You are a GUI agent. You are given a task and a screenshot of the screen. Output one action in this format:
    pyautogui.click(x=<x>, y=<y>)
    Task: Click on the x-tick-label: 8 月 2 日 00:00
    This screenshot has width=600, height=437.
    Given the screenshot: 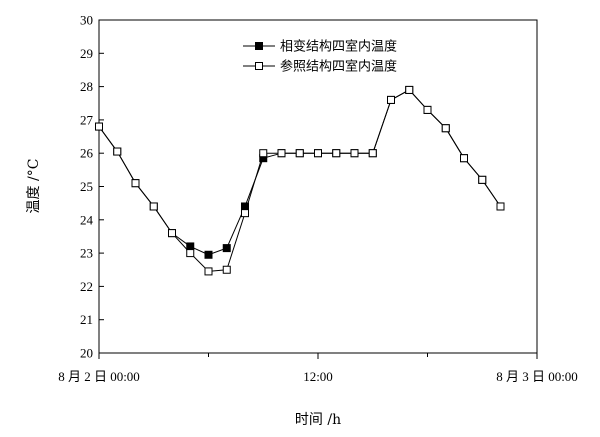 What is the action you would take?
    pyautogui.click(x=99, y=376)
    